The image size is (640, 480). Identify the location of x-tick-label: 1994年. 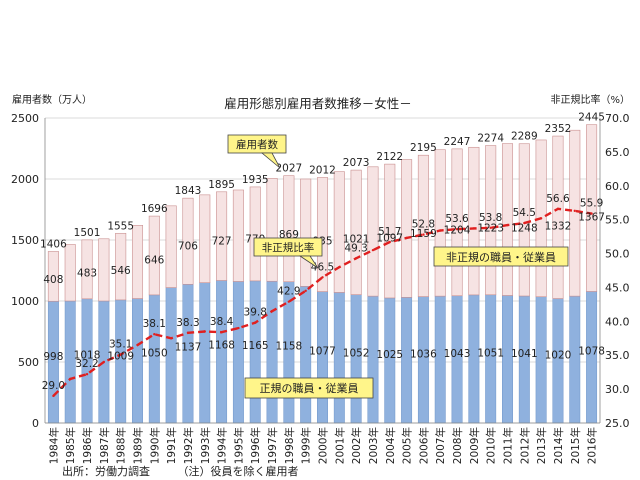
(222, 445).